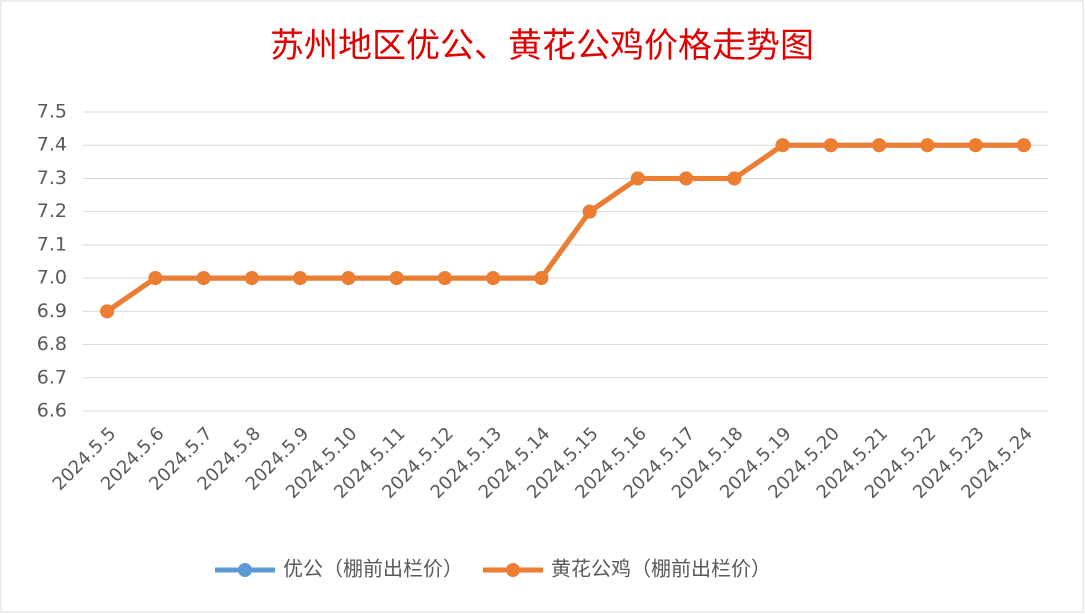 Image resolution: width=1085 pixels, height=614 pixels. I want to click on y-tick-label: 7.3, so click(52, 178).